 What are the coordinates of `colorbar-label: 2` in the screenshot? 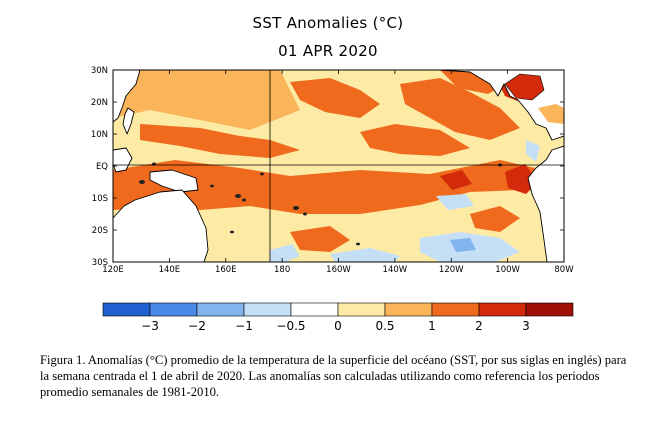 It's located at (479, 326).